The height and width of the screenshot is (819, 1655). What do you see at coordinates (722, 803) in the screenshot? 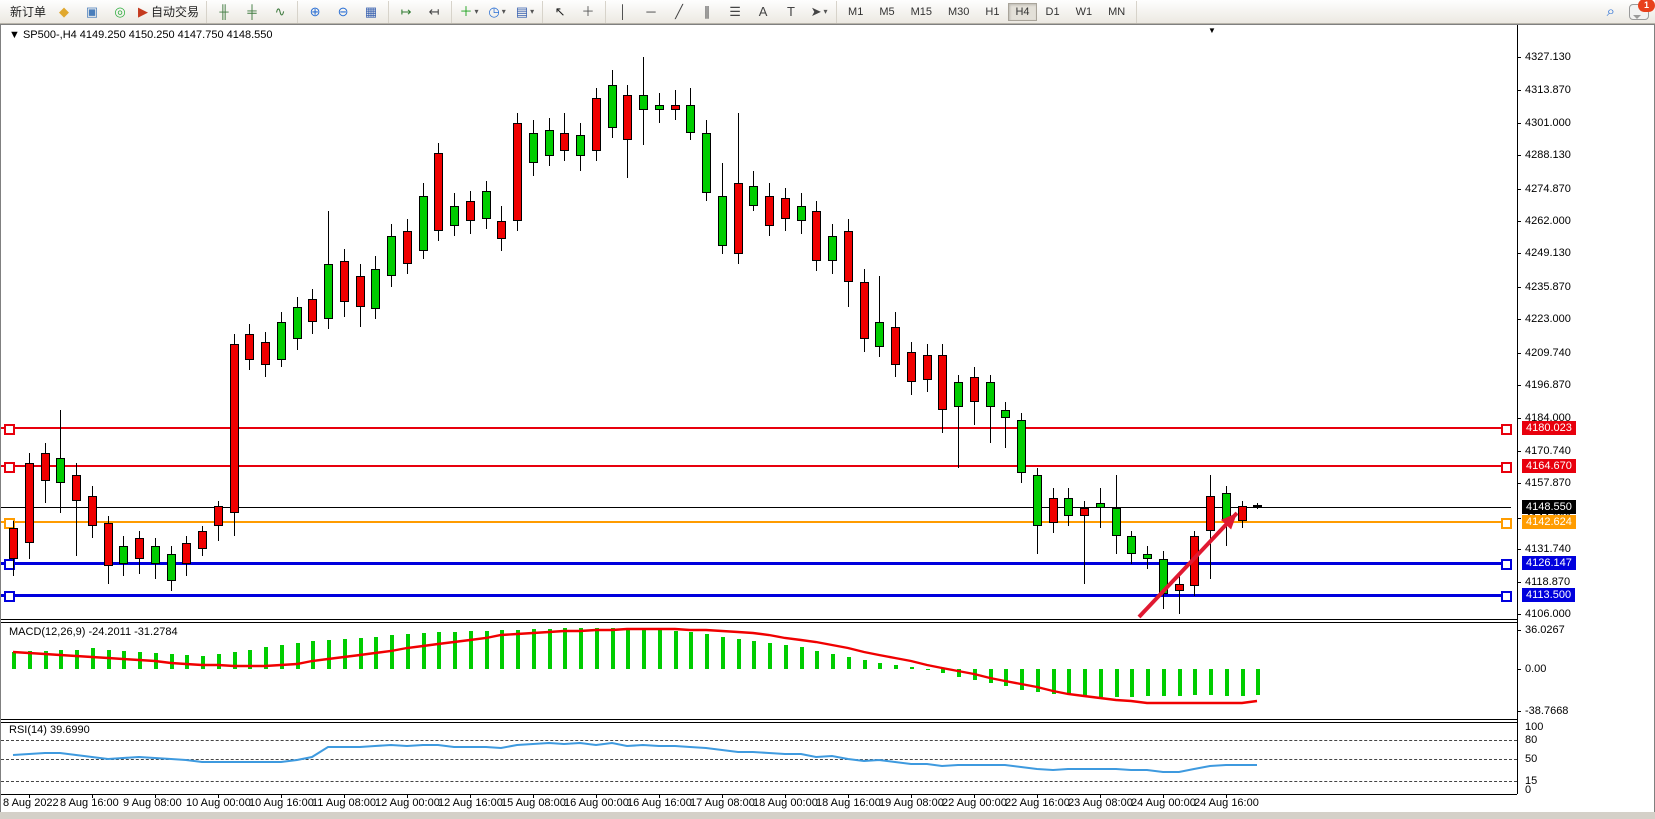
I see `time-axis-label: 17 Aug 08:00` at bounding box center [722, 803].